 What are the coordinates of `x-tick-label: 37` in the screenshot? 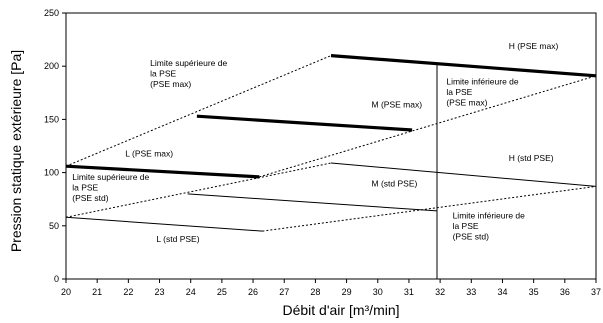 It's located at (596, 292).